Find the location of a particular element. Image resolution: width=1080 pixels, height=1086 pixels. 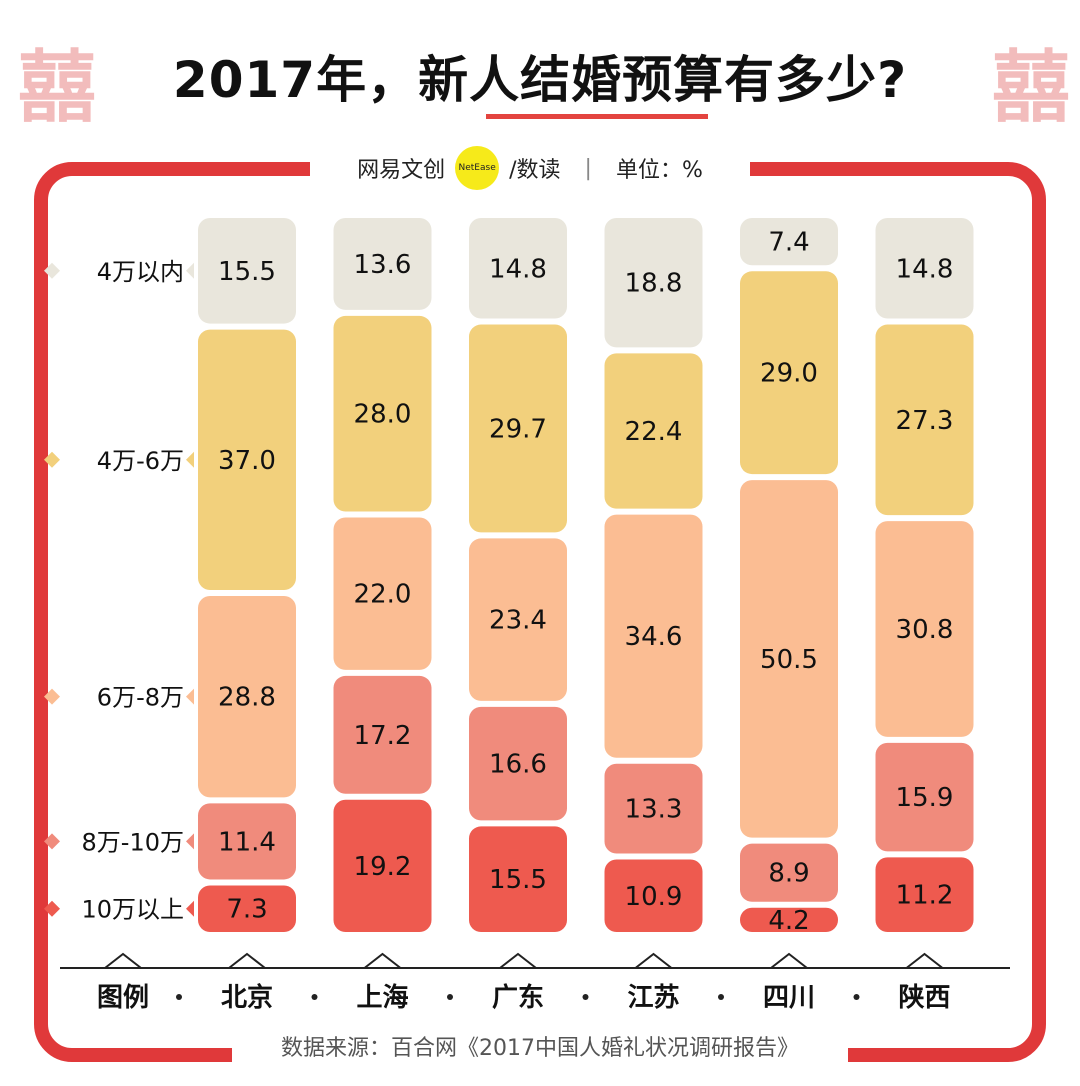

title-underline is located at coordinates (597, 116).